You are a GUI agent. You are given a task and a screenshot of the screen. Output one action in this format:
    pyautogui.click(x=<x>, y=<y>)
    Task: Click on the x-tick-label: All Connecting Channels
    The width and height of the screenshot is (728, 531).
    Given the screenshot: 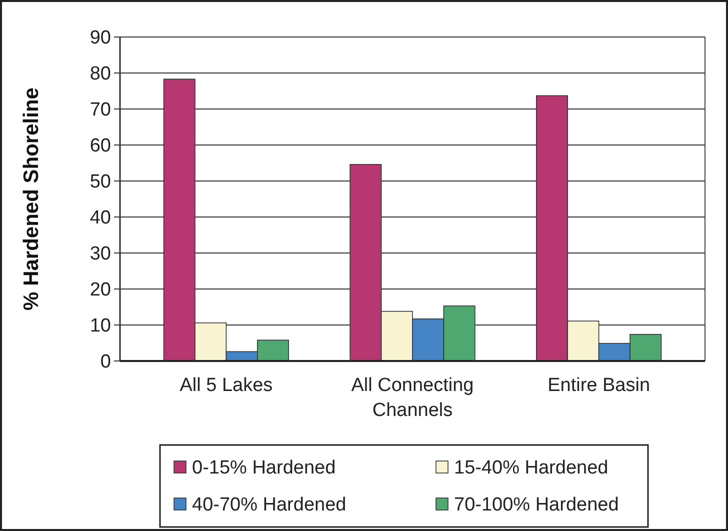 What is the action you would take?
    pyautogui.click(x=412, y=398)
    